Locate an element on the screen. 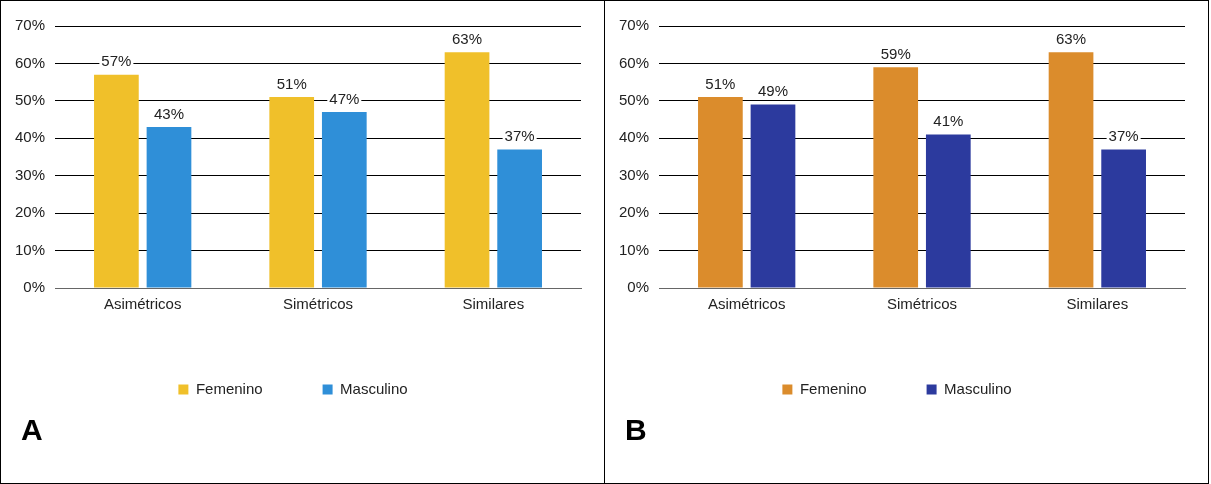  data-label: 57% is located at coordinates (116, 61).